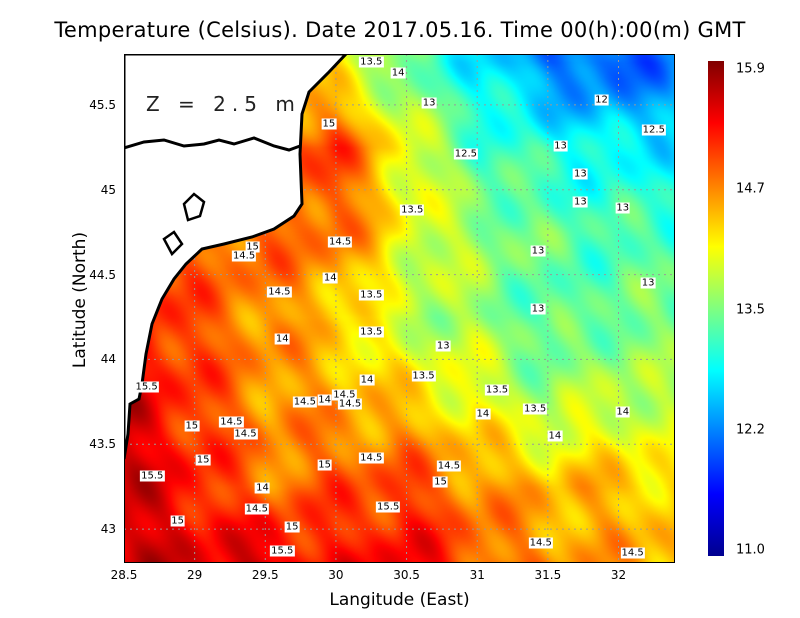 The width and height of the screenshot is (800, 618). I want to click on y-tick-label: 44.5, so click(102, 274).